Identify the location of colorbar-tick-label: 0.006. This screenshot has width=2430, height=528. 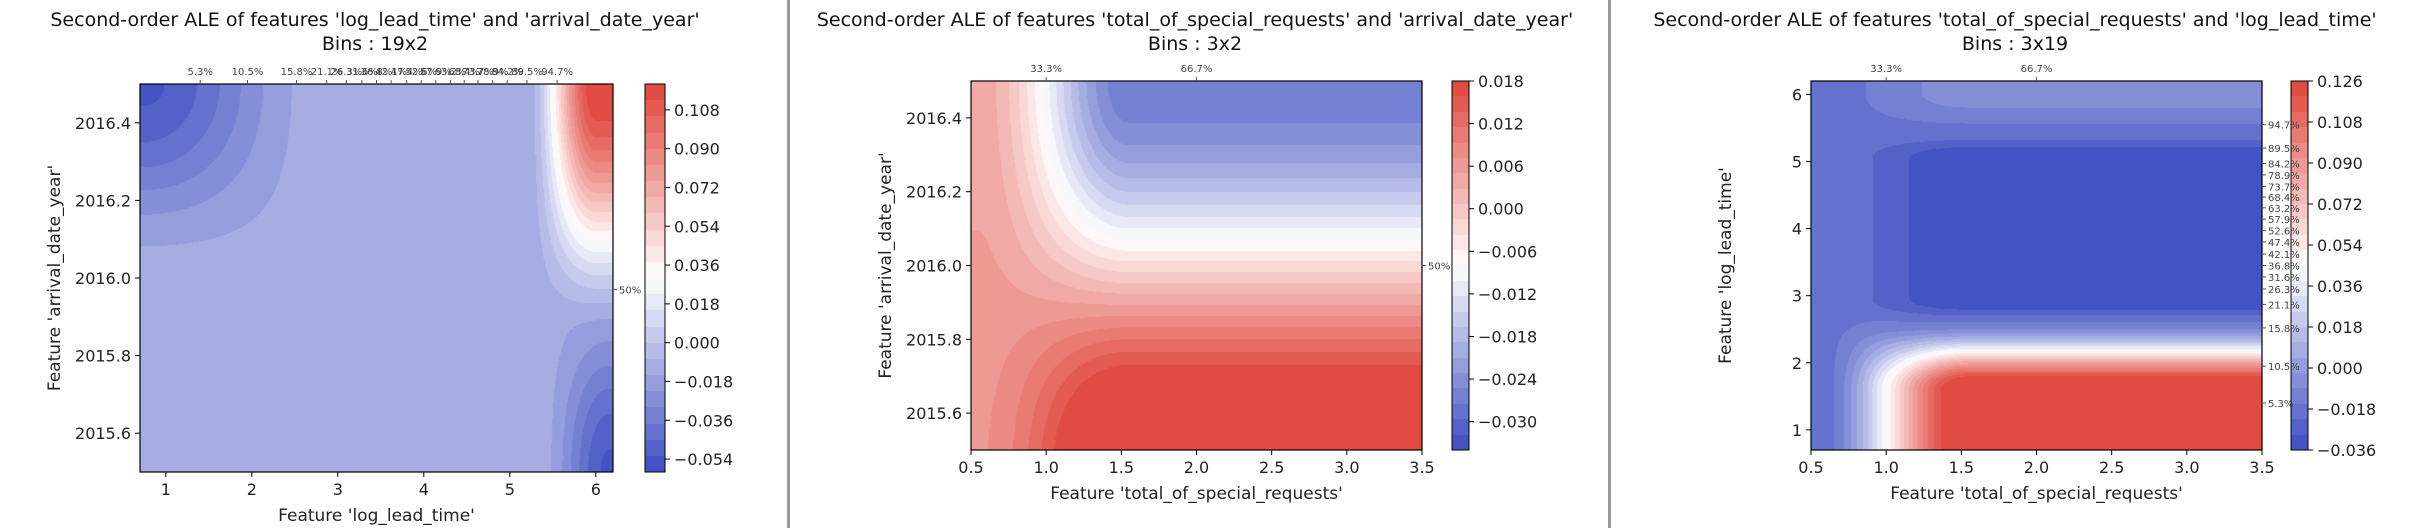
(1501, 166).